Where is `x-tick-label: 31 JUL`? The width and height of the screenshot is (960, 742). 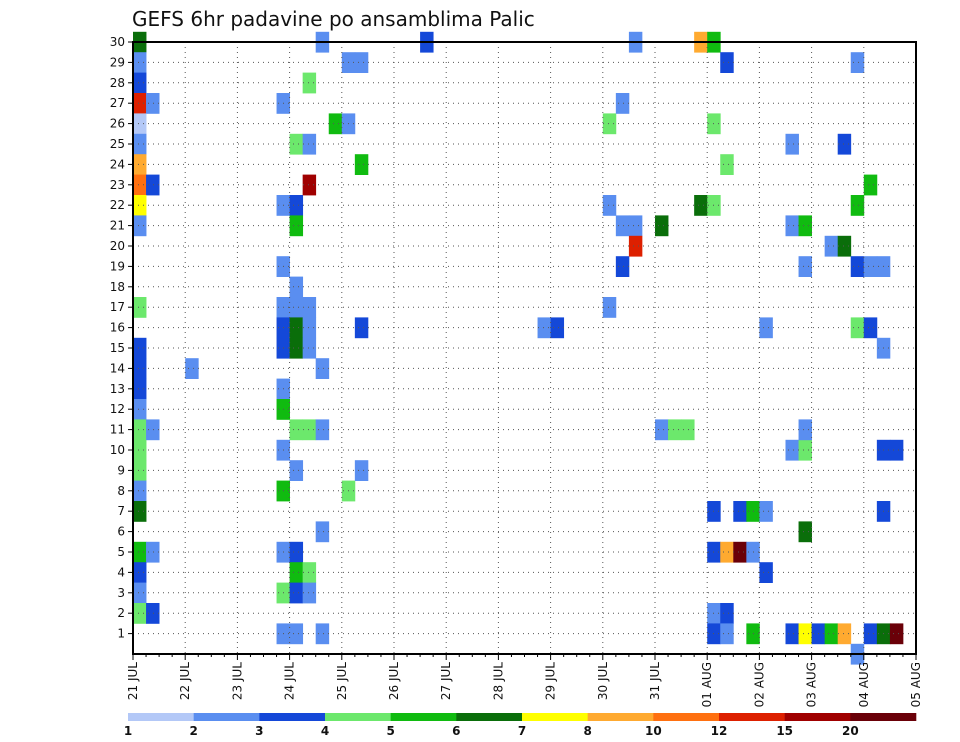
x-tick-label: 31 JUL is located at coordinates (655, 681).